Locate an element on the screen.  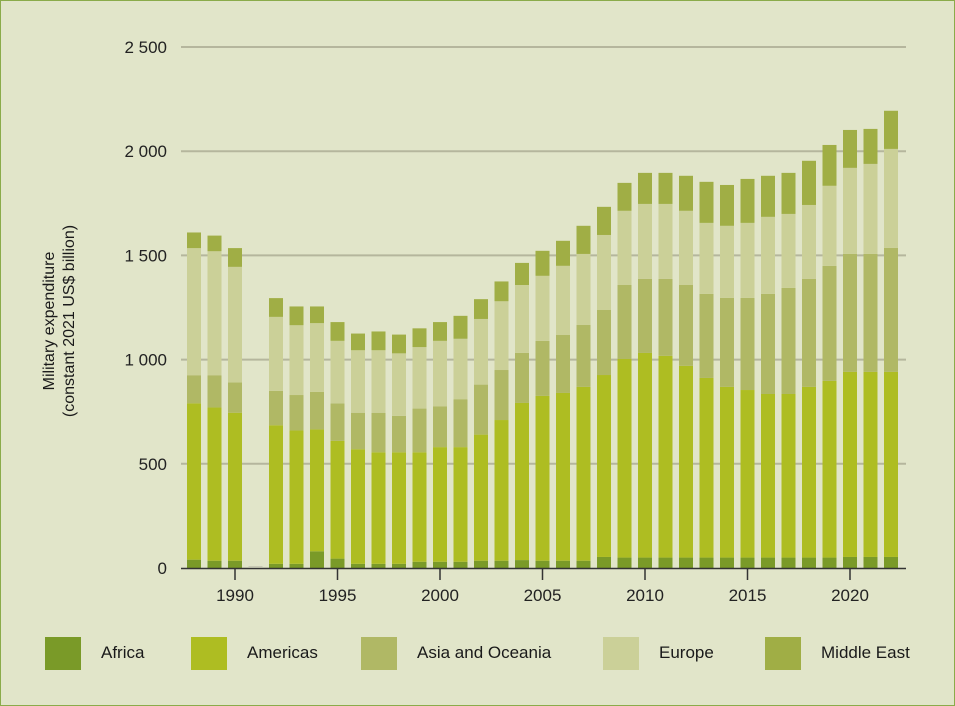
bar-segment-asia-and-oceania-1999 is located at coordinates (419, 430).